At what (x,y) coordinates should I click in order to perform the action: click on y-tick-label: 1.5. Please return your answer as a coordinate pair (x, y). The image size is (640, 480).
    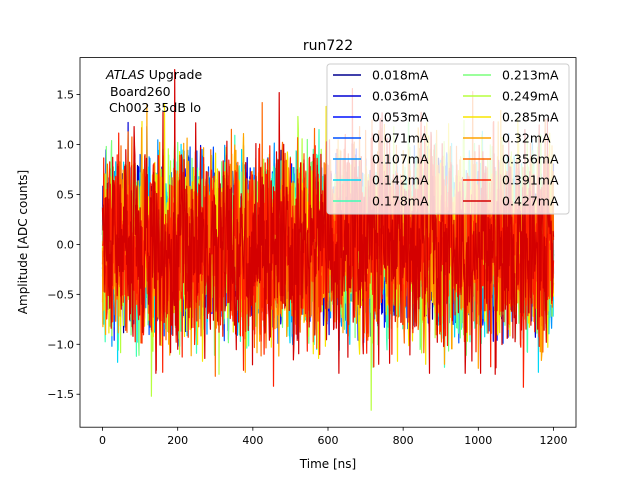
    Looking at the image, I should click on (66, 95).